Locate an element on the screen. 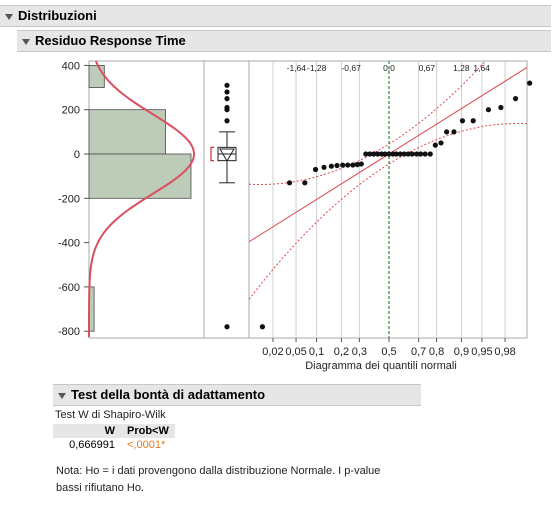  y-tick-label: -600 is located at coordinates (69, 288).